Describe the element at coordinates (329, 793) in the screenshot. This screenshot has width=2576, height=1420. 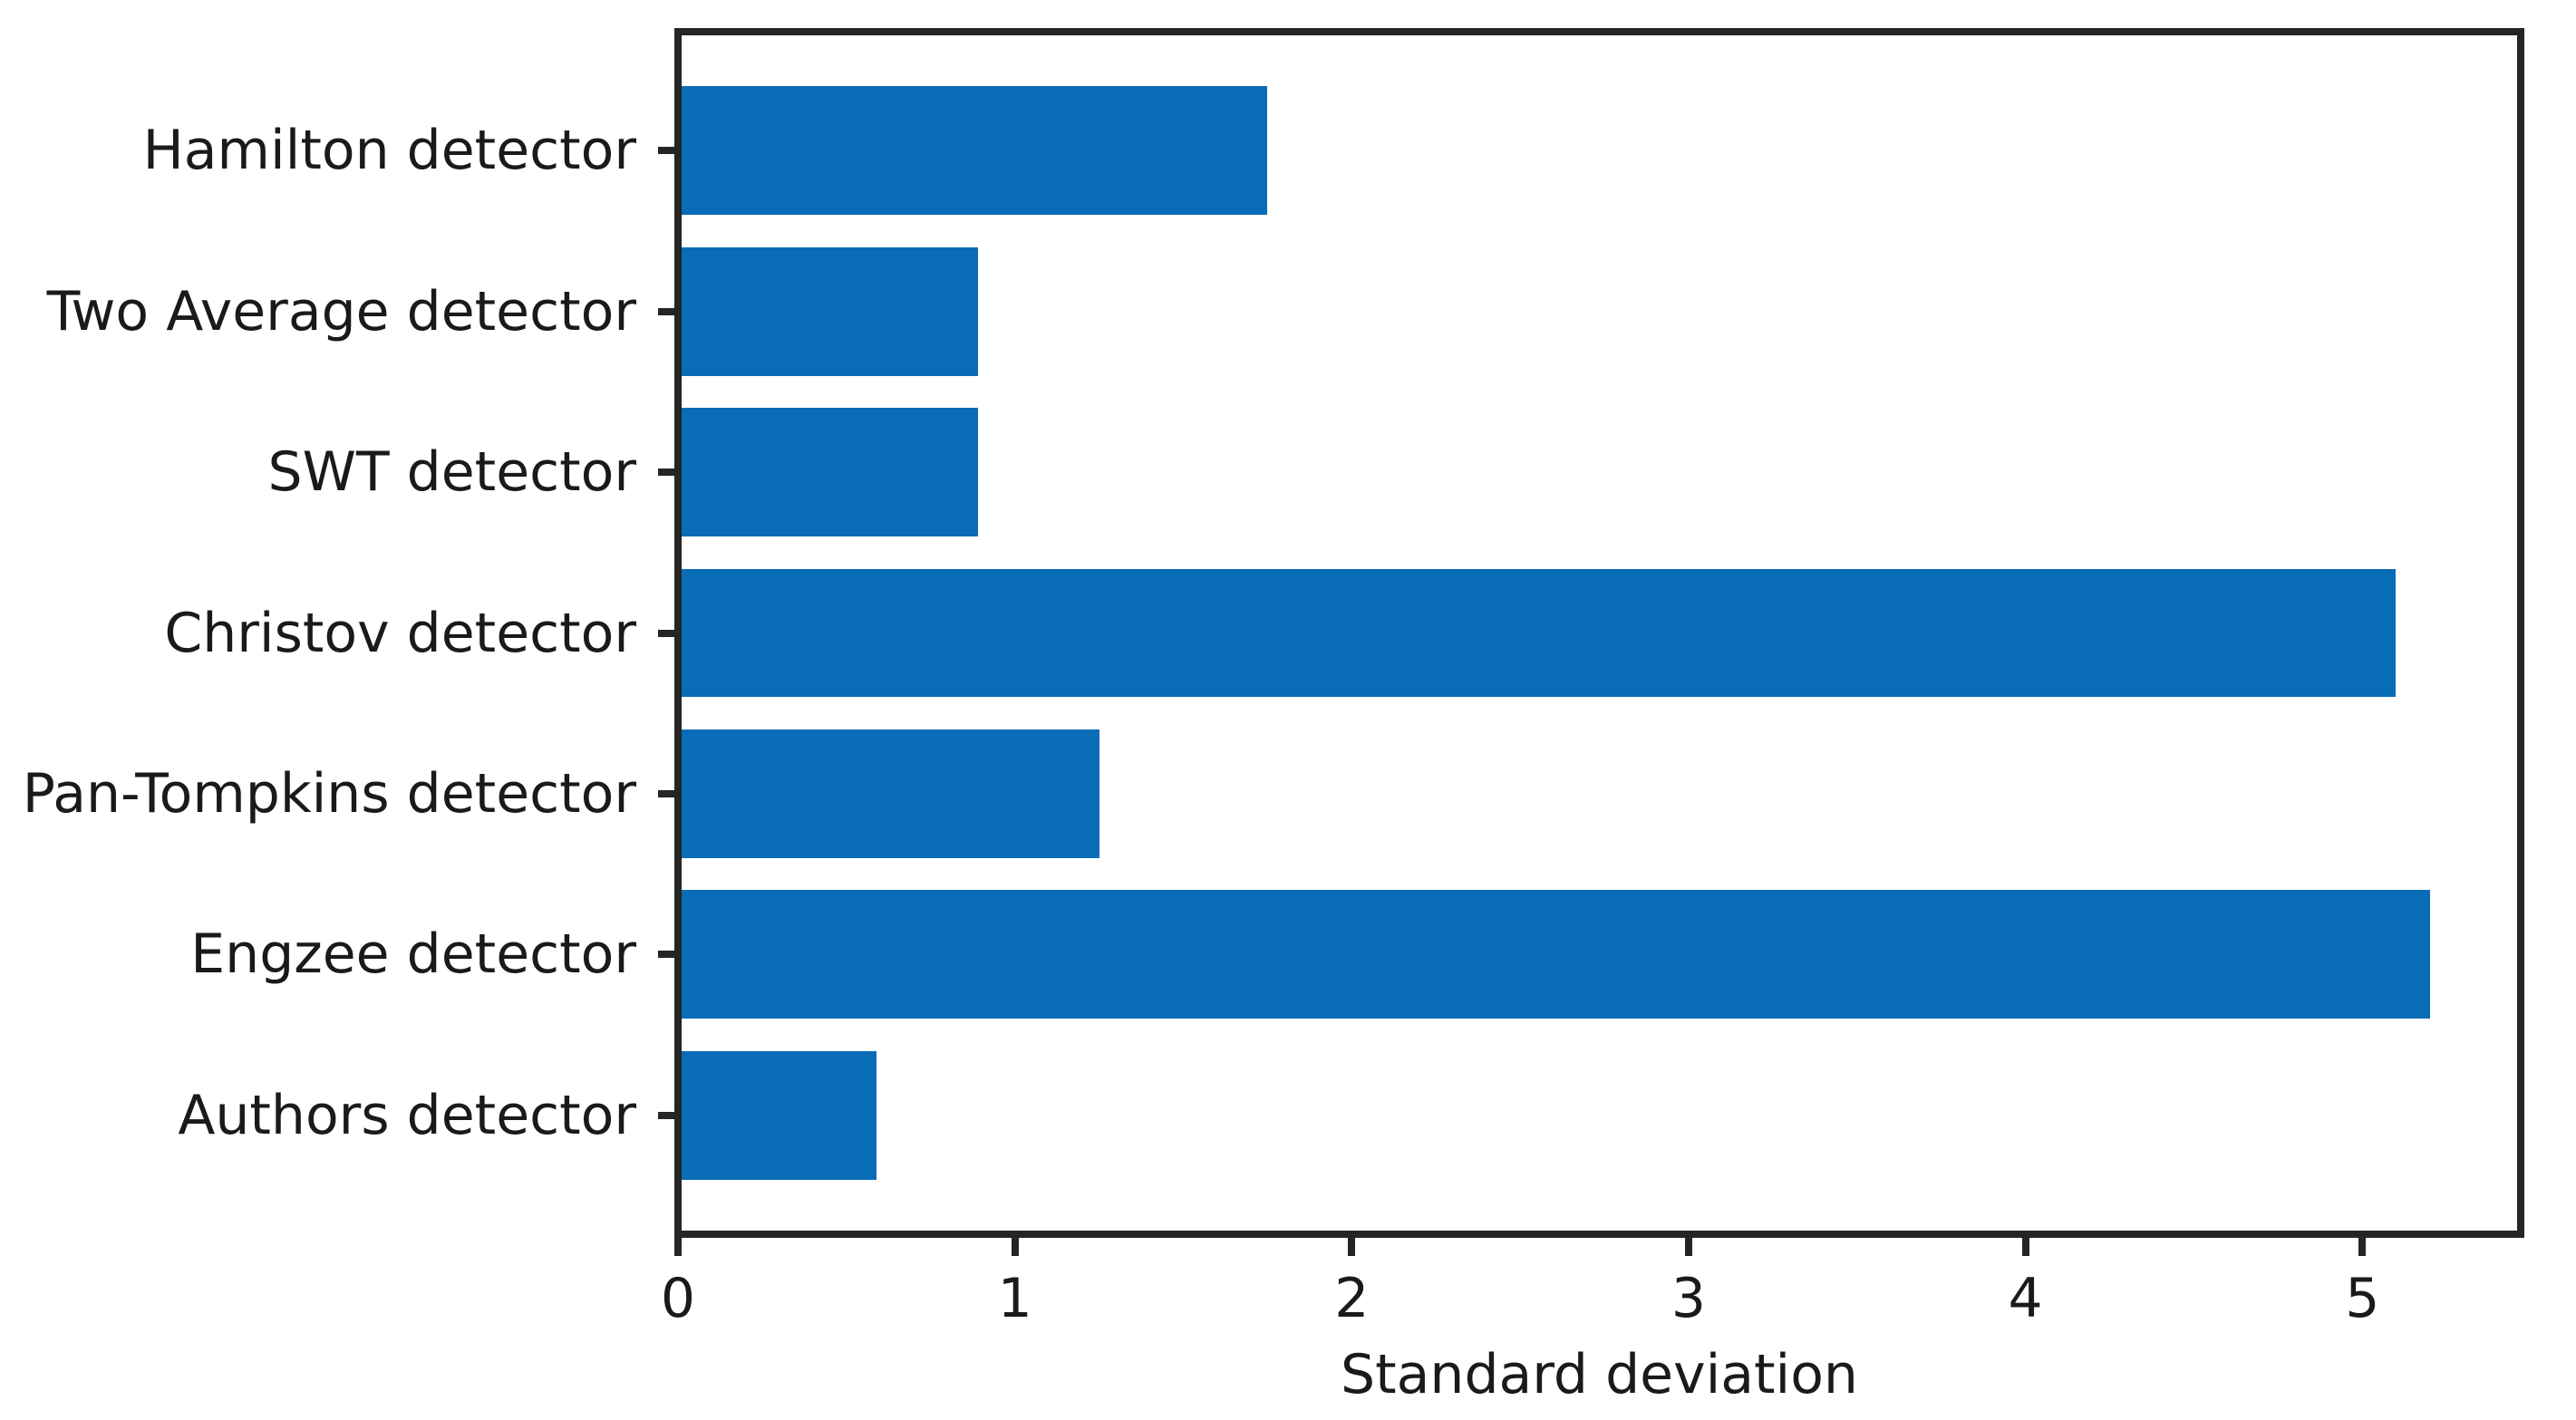
I see `y-tick-label: Pan-Tompkins detector` at that location.